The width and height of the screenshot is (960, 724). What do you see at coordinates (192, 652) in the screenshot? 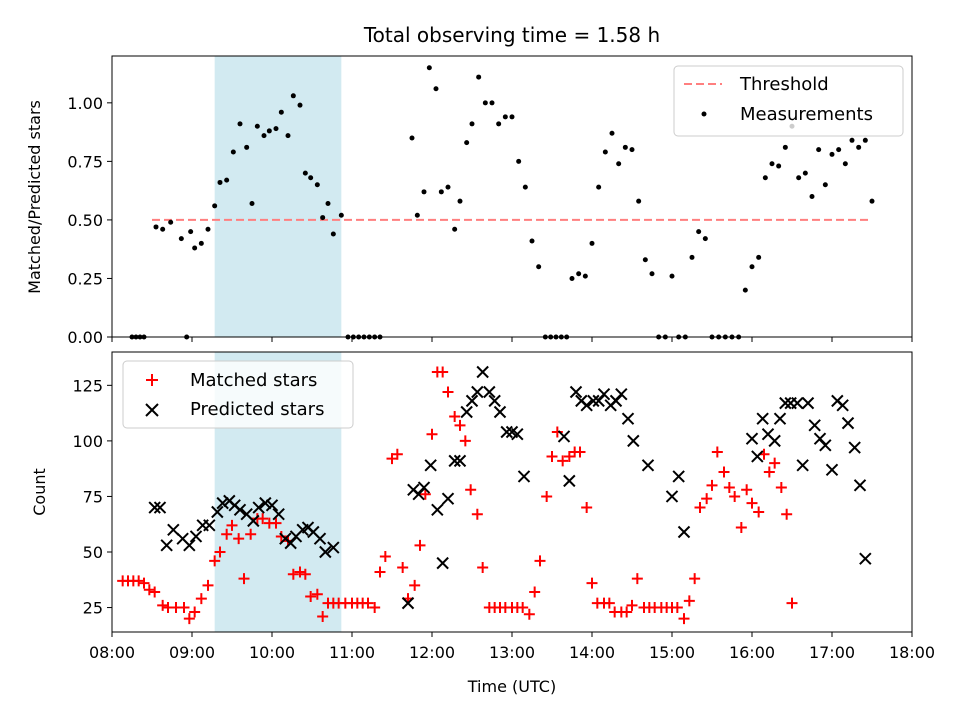
I see `bottom-x-tick-label: 09:00` at bounding box center [192, 652].